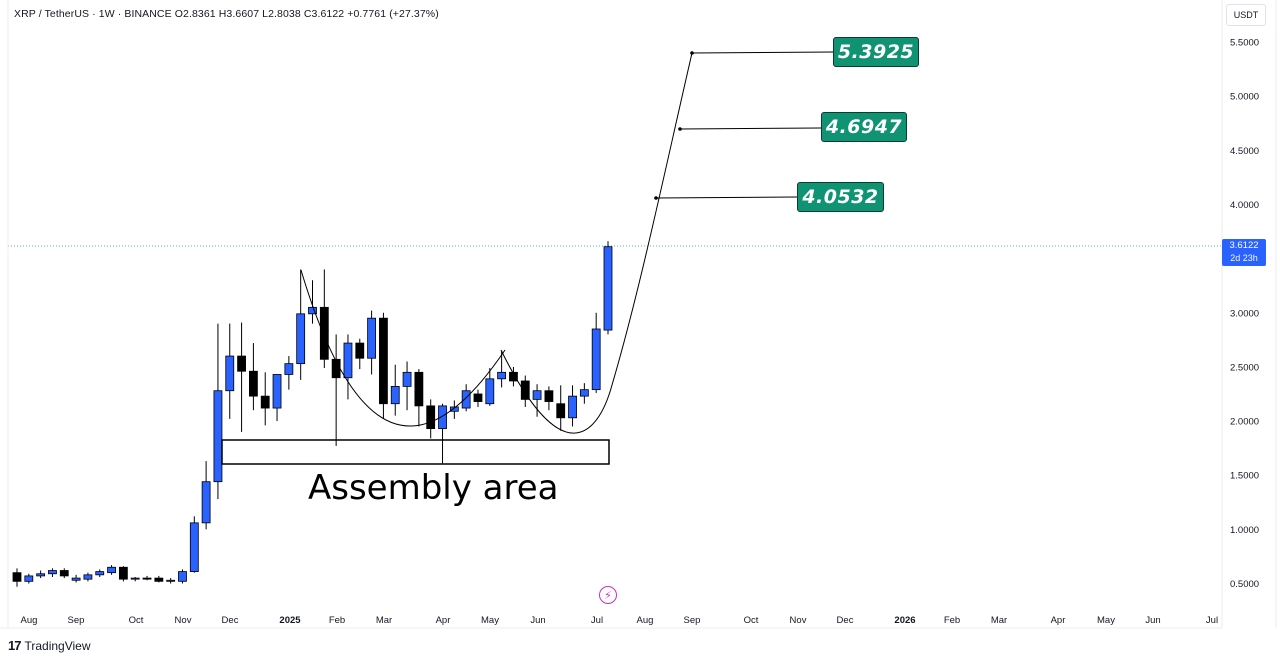  Describe the element at coordinates (1244, 476) in the screenshot. I see `y-tick-label: 1.5000` at that location.